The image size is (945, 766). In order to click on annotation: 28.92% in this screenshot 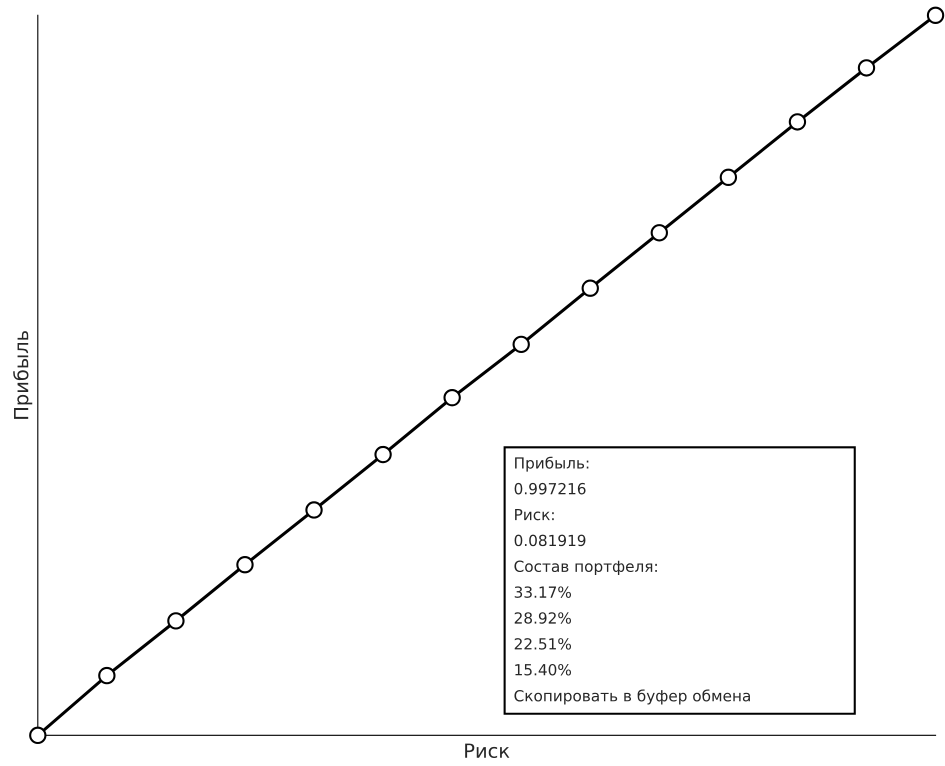, I will do `click(543, 618)`.